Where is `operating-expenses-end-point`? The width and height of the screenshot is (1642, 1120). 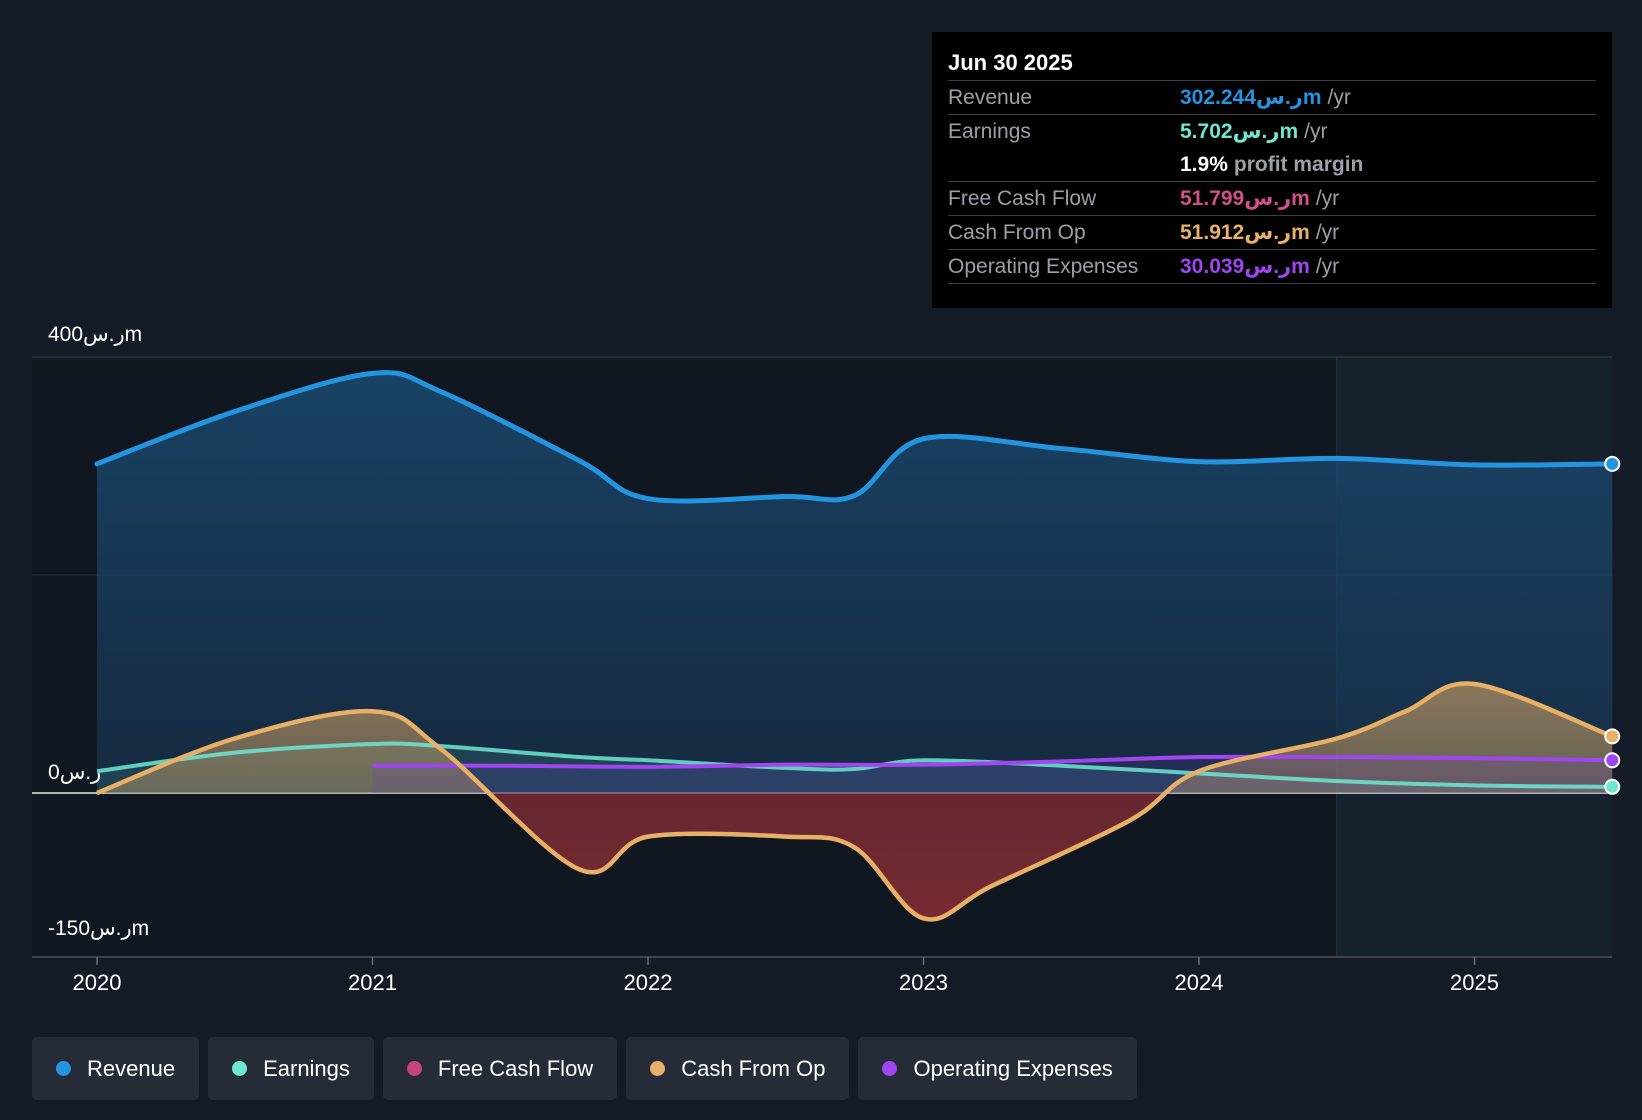
operating-expenses-end-point is located at coordinates (1612, 760).